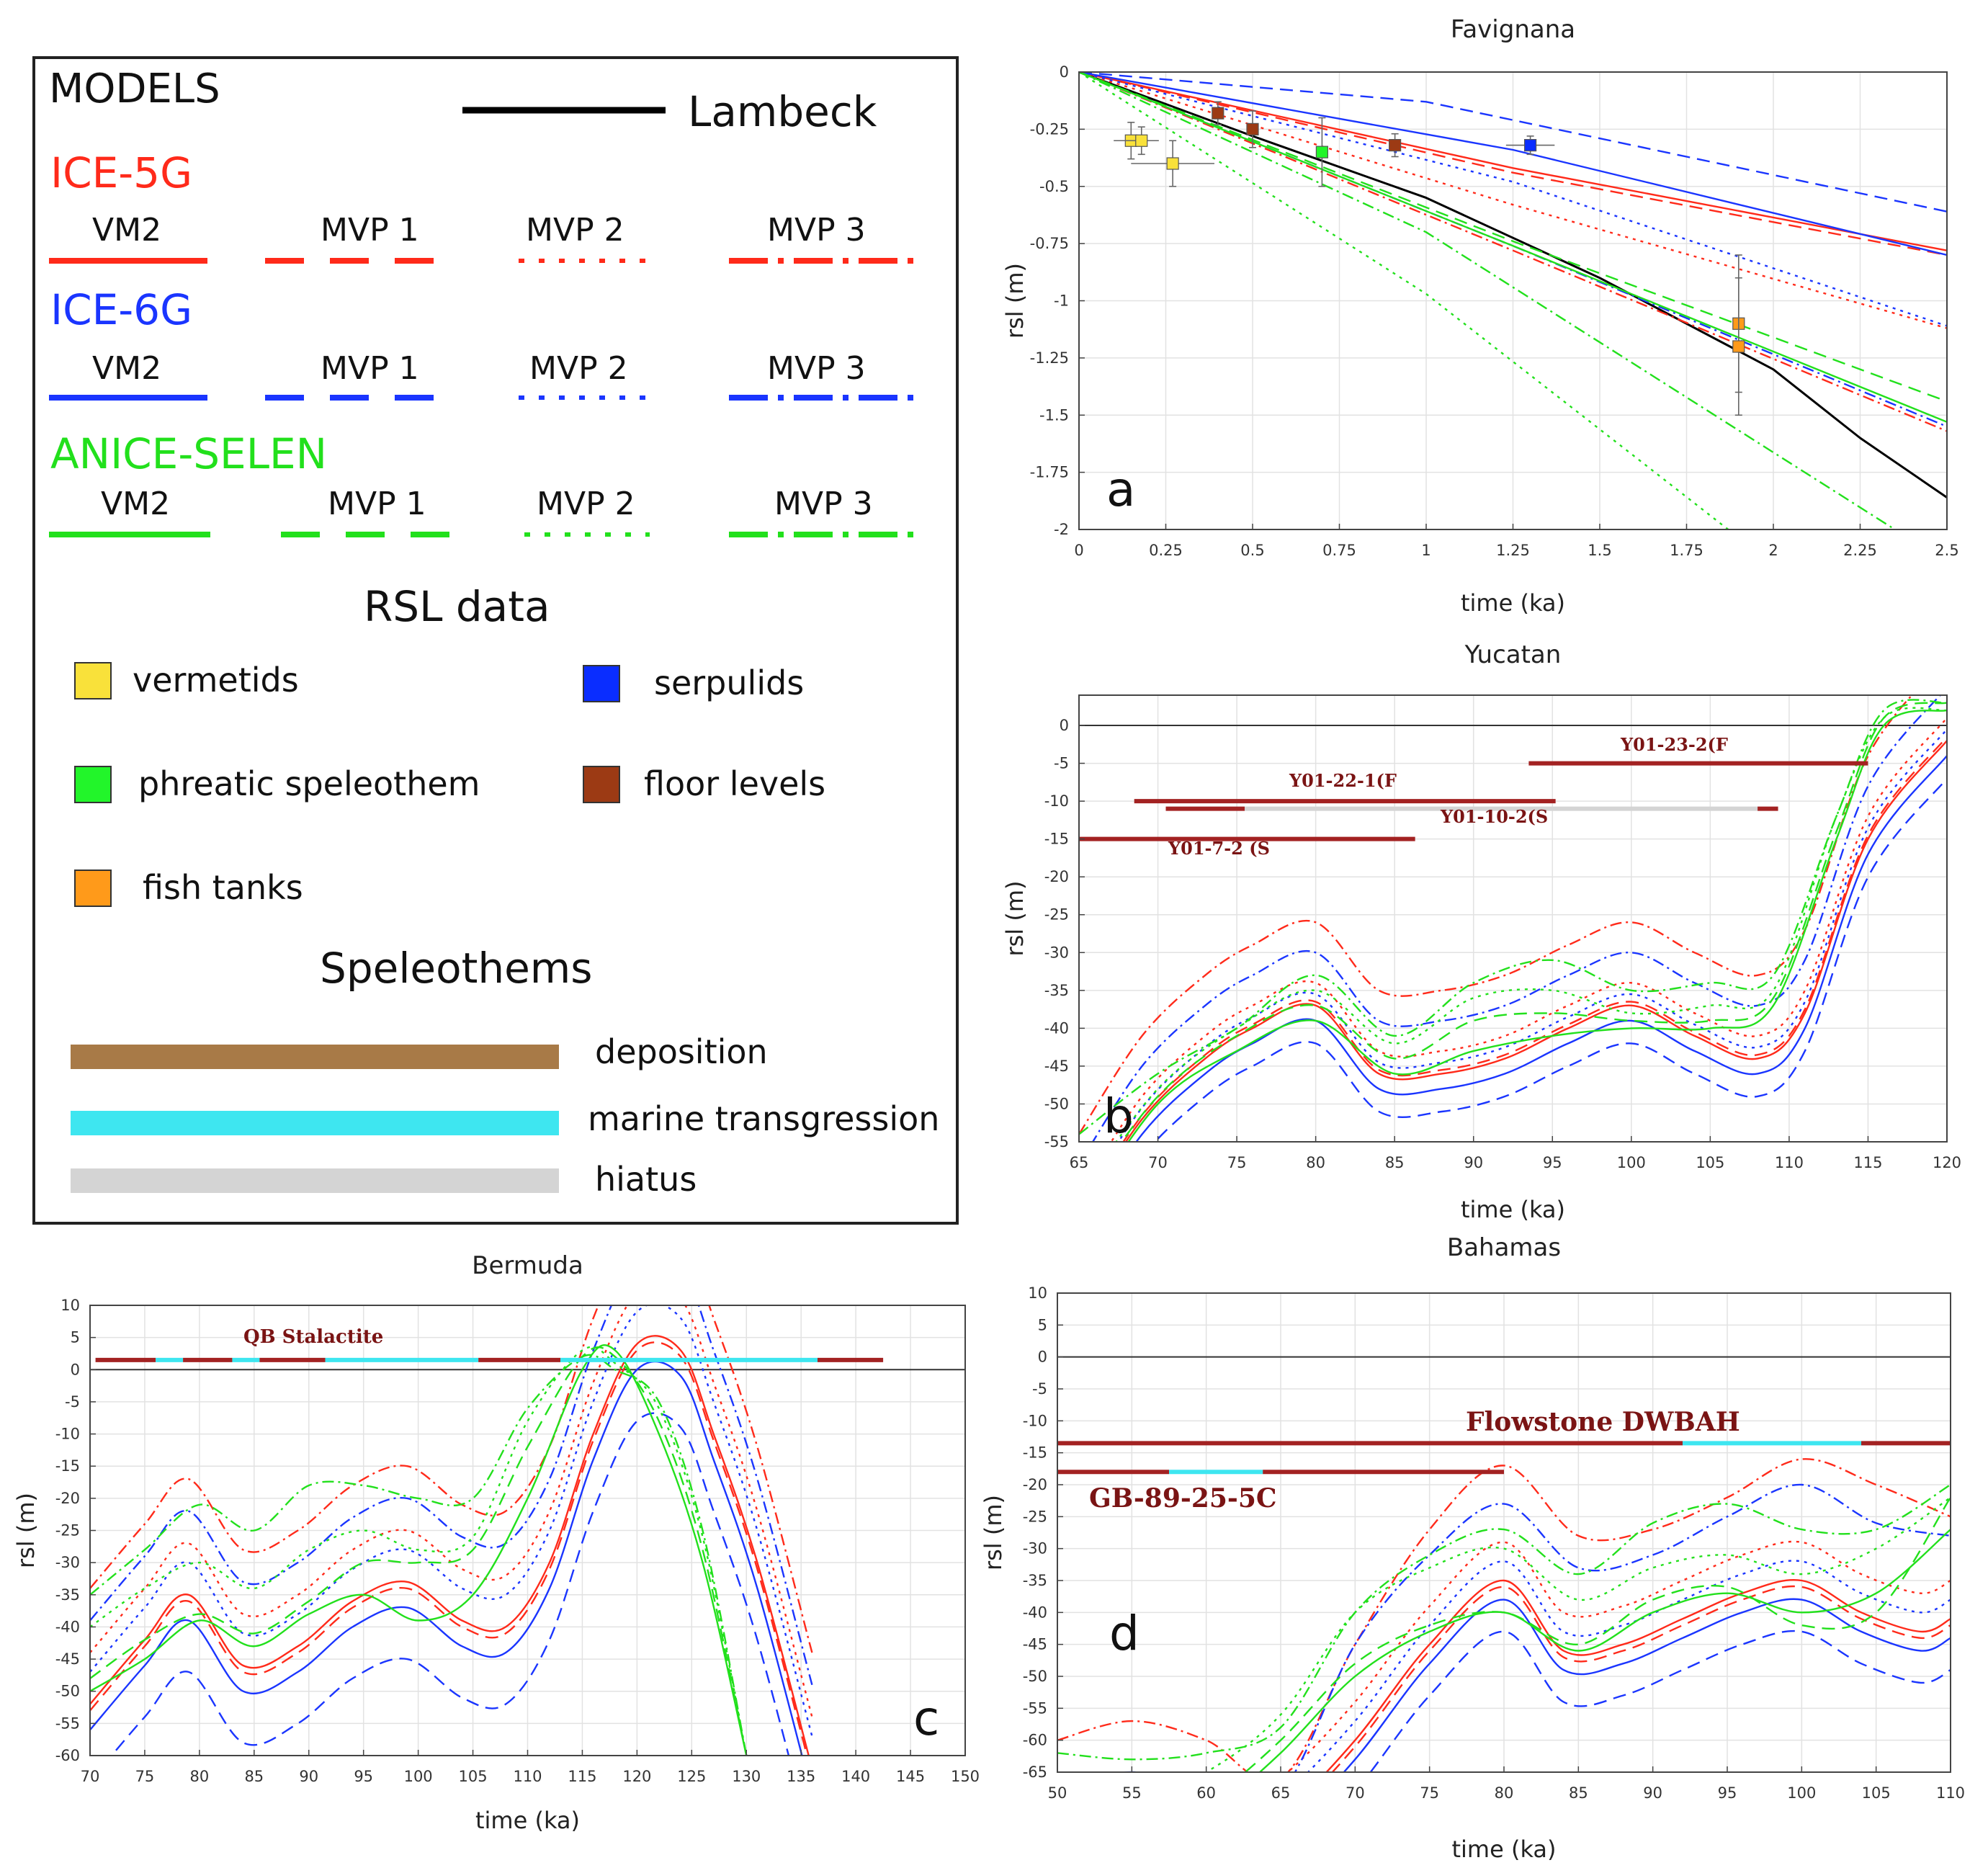  I want to click on tick-label-y: -30, so click(67, 1563).